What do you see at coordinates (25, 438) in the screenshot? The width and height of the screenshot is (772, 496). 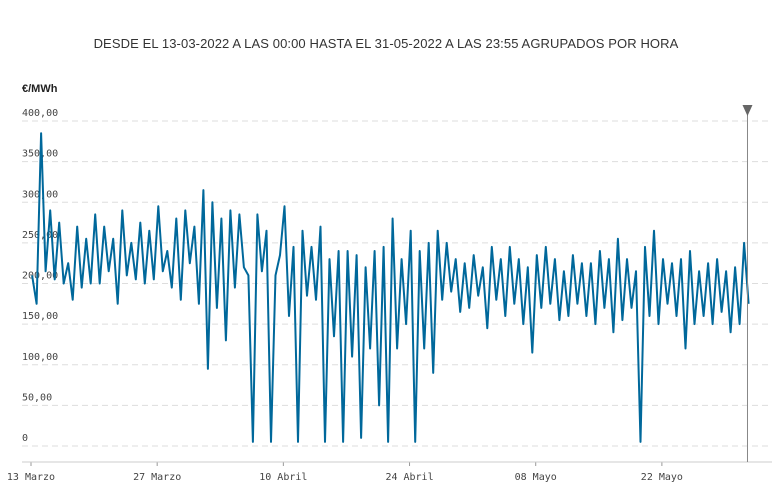 I see `y-tick-label: 0` at bounding box center [25, 438].